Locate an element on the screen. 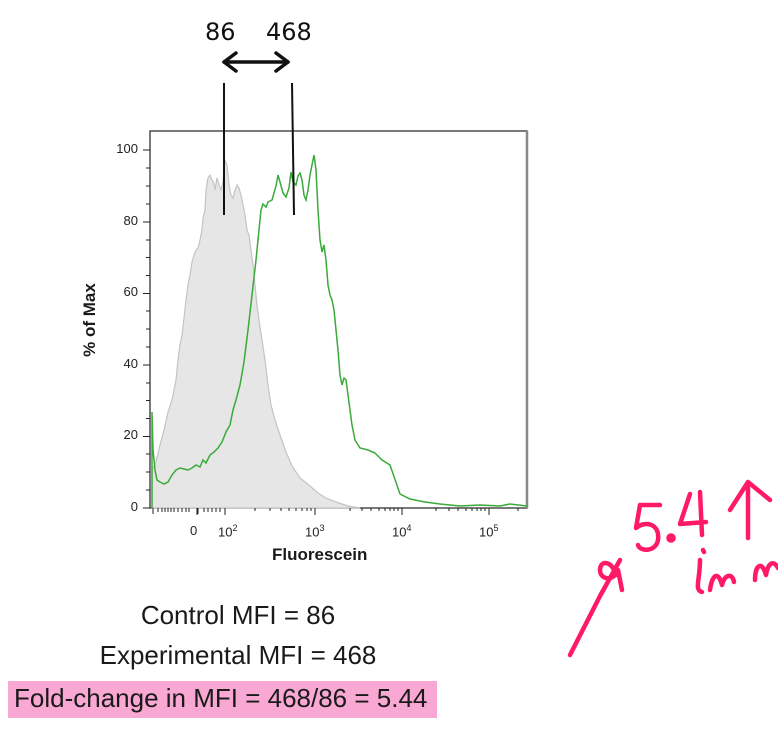  y-tick-20: 20 is located at coordinates (130, 434).